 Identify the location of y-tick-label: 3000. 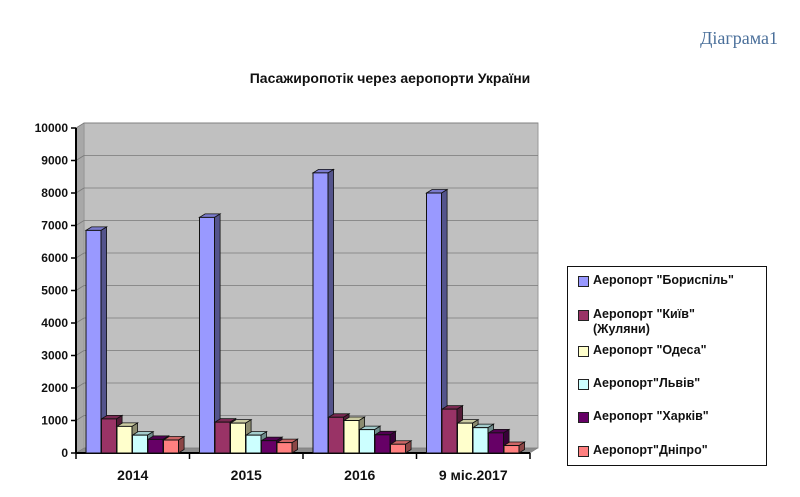
(54, 356).